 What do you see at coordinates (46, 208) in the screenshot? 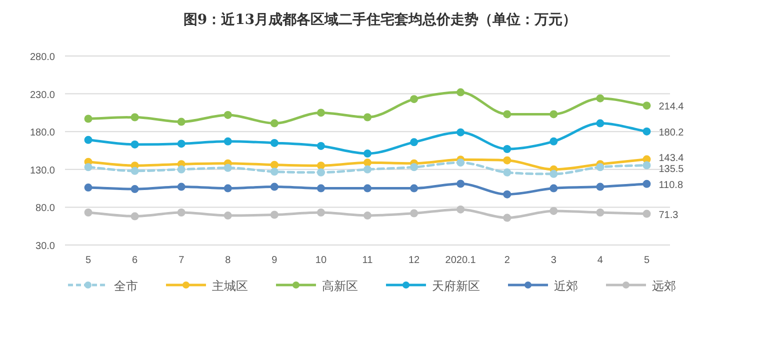
I see `y-tick-label: 80.0` at bounding box center [46, 208].